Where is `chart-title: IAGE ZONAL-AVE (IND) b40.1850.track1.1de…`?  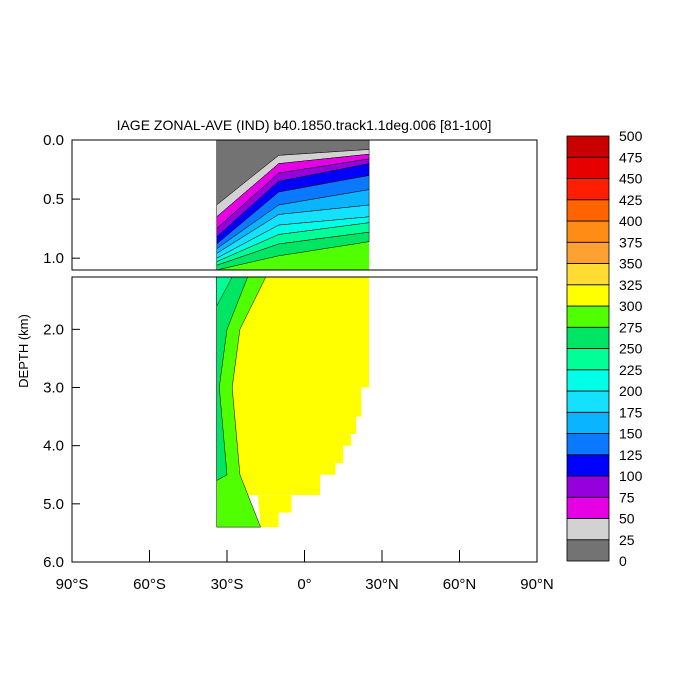
chart-title: IAGE ZONAL-AVE (IND) b40.1850.track1.1de… is located at coordinates (304, 125).